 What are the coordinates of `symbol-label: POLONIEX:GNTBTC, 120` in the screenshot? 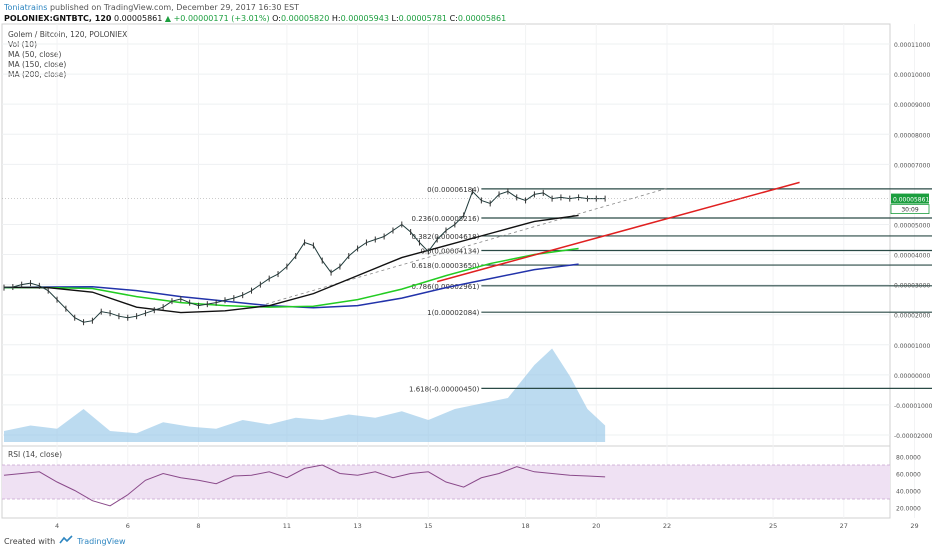 It's located at (58, 18).